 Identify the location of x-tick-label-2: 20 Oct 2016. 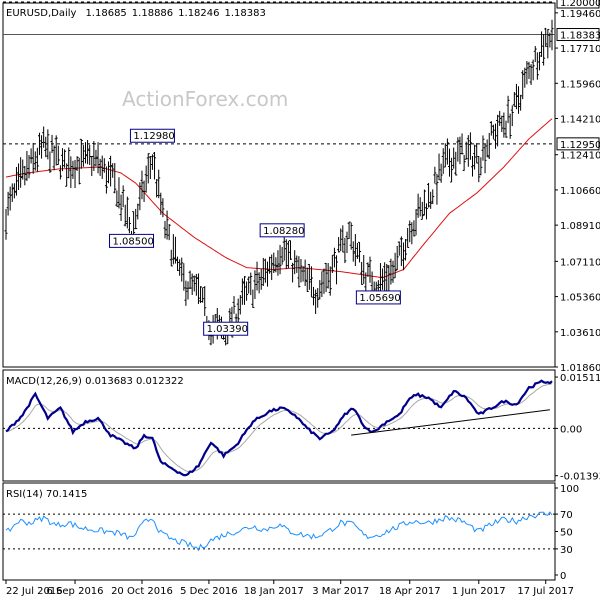
(142, 591).